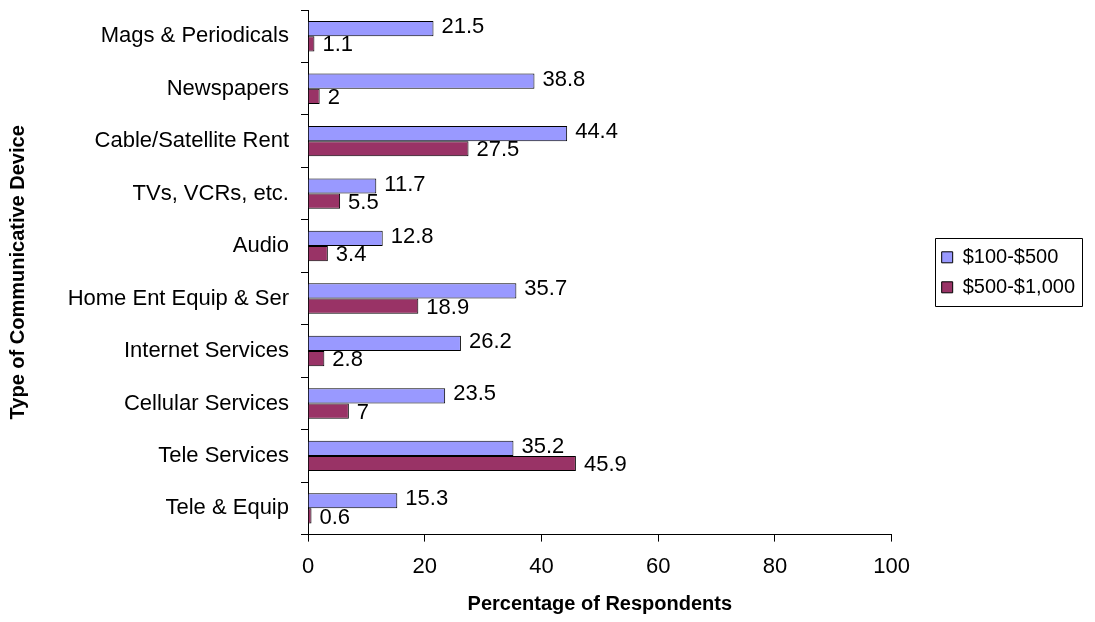 The height and width of the screenshot is (622, 1095). I want to click on x-tick-label: 20, so click(424, 565).